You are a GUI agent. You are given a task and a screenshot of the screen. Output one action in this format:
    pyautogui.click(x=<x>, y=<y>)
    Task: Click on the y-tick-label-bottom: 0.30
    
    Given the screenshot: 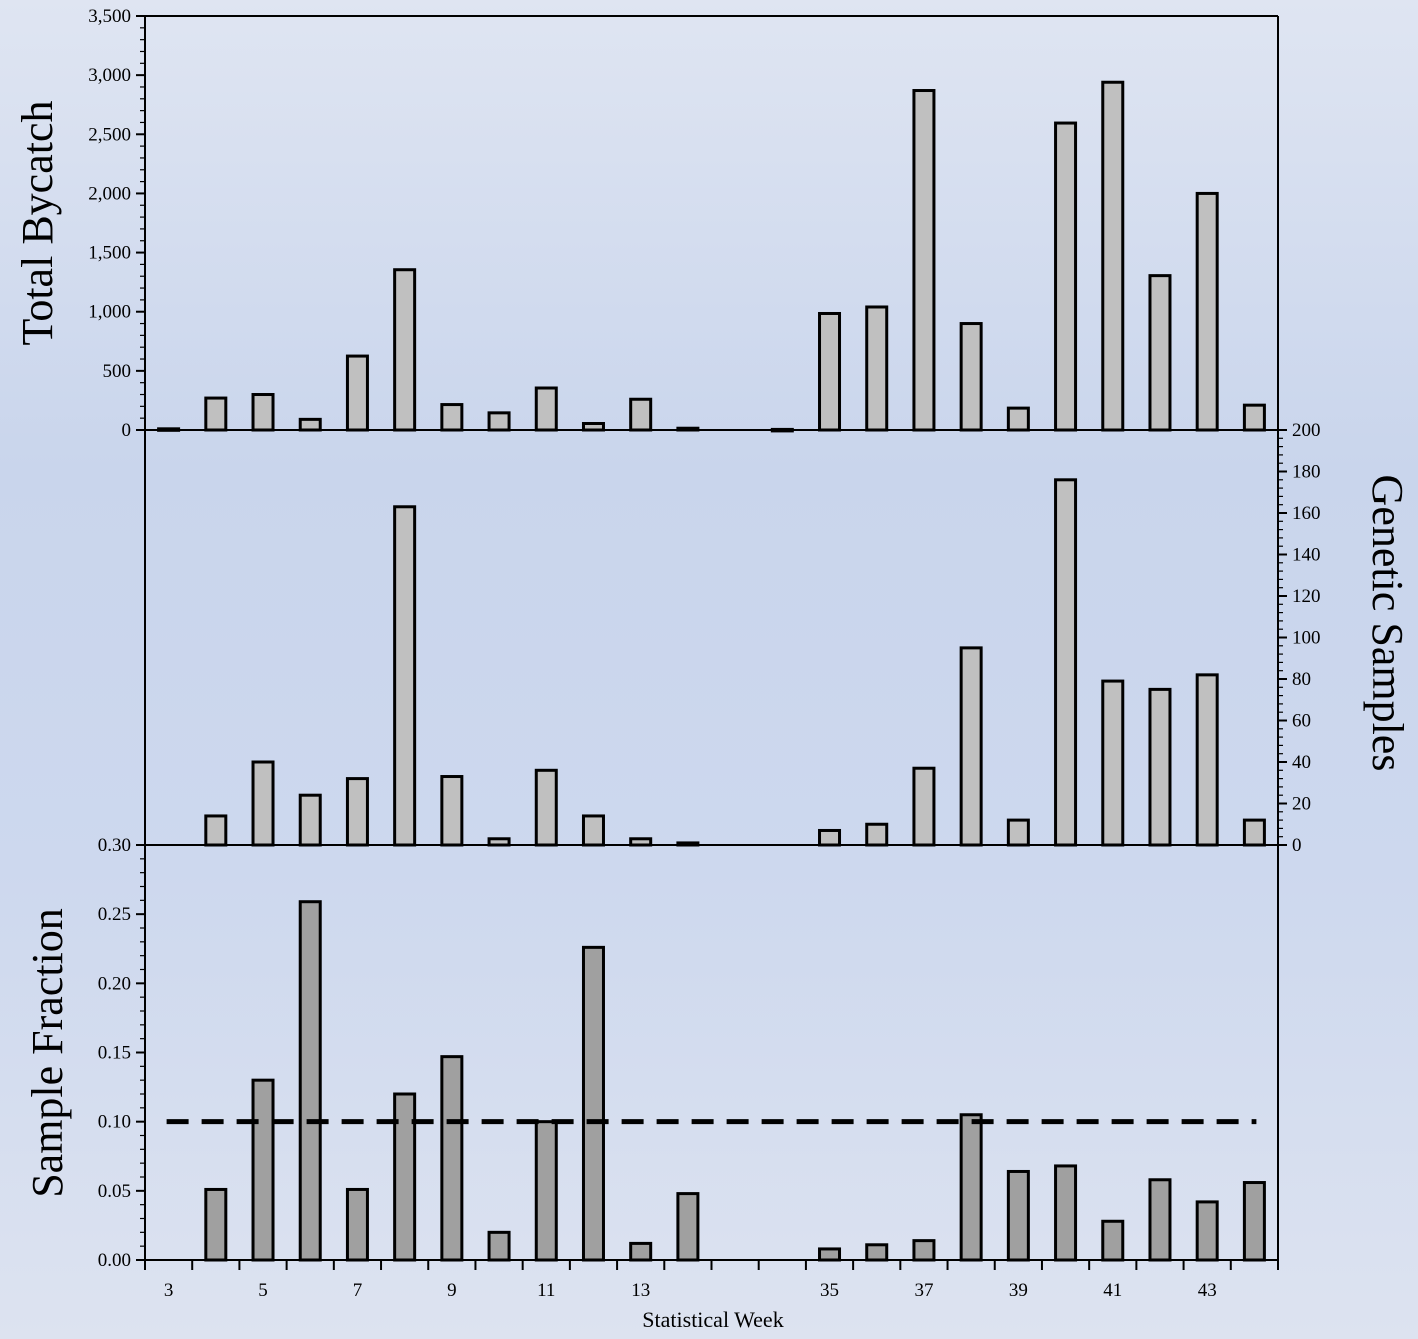 What is the action you would take?
    pyautogui.click(x=114, y=845)
    